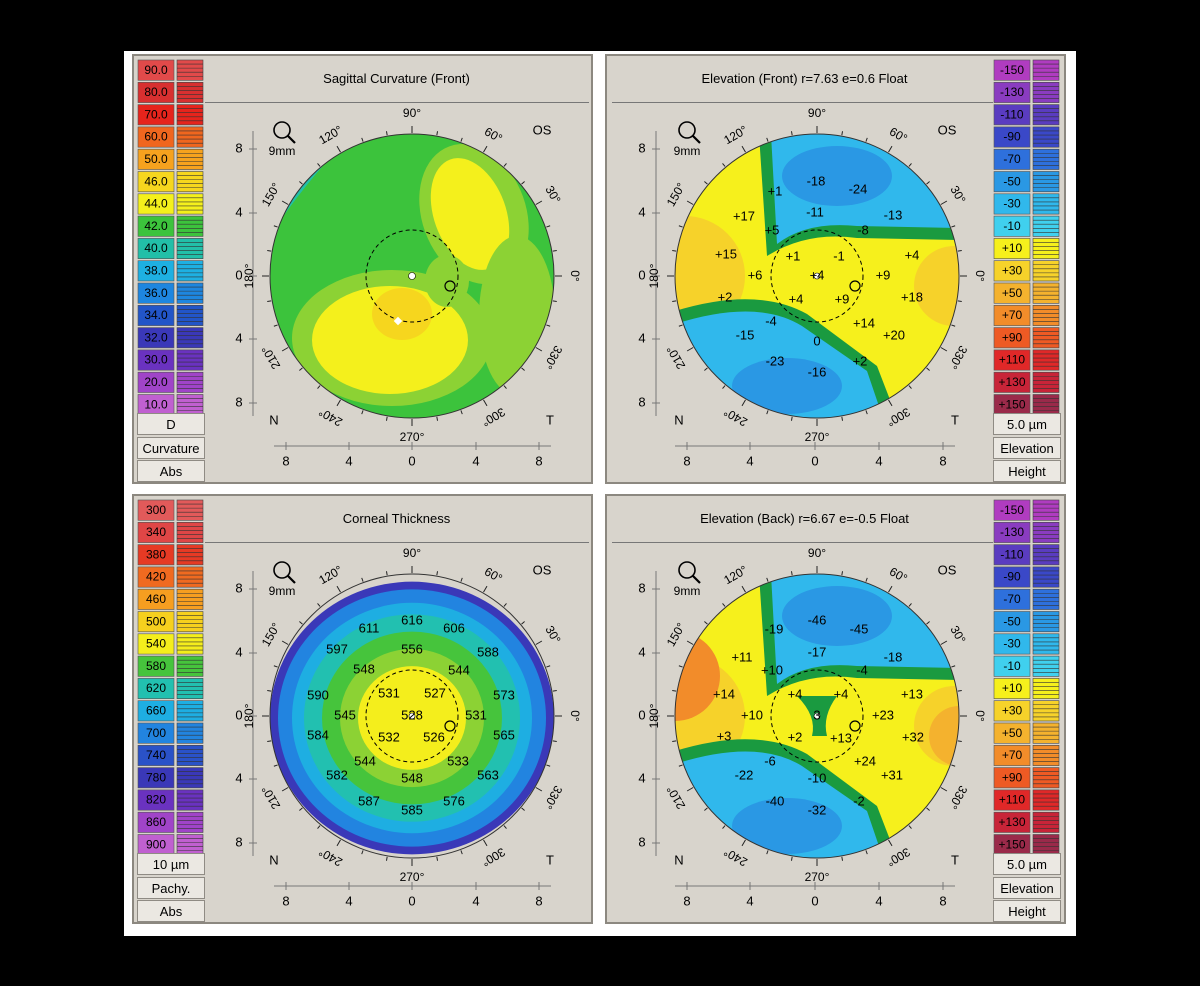 The height and width of the screenshot is (986, 1200). I want to click on angle-label: 270°, so click(412, 877).